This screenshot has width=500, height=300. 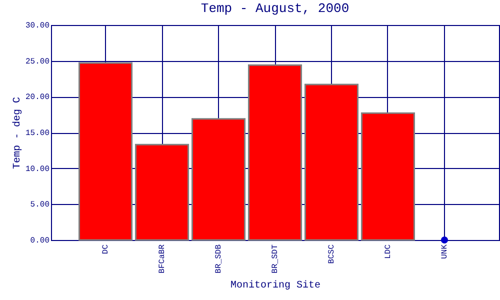 What do you see at coordinates (275, 259) in the screenshot?
I see `x-tick-label: BR_SDT` at bounding box center [275, 259].